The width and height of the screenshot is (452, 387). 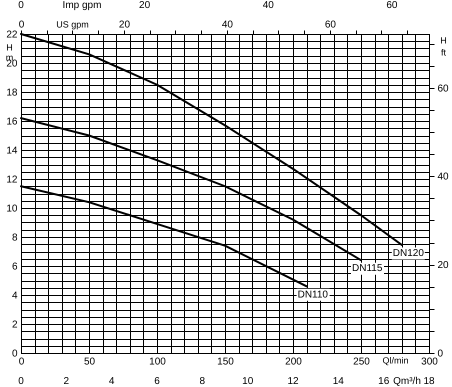 I want to click on text: 40, so click(x=268, y=5).